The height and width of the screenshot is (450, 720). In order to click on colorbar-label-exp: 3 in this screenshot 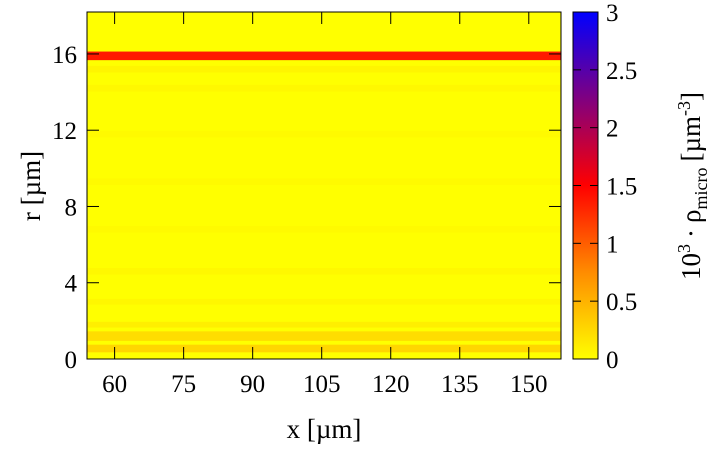, I will do `click(684, 248)`.